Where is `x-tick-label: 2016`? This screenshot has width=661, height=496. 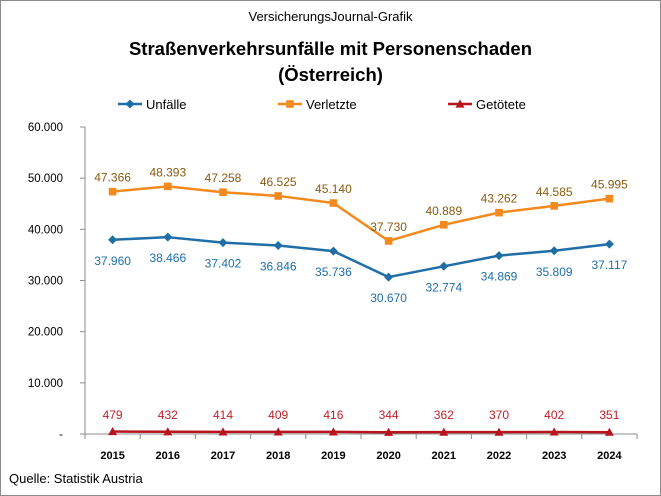 x-tick-label: 2016 is located at coordinates (168, 456).